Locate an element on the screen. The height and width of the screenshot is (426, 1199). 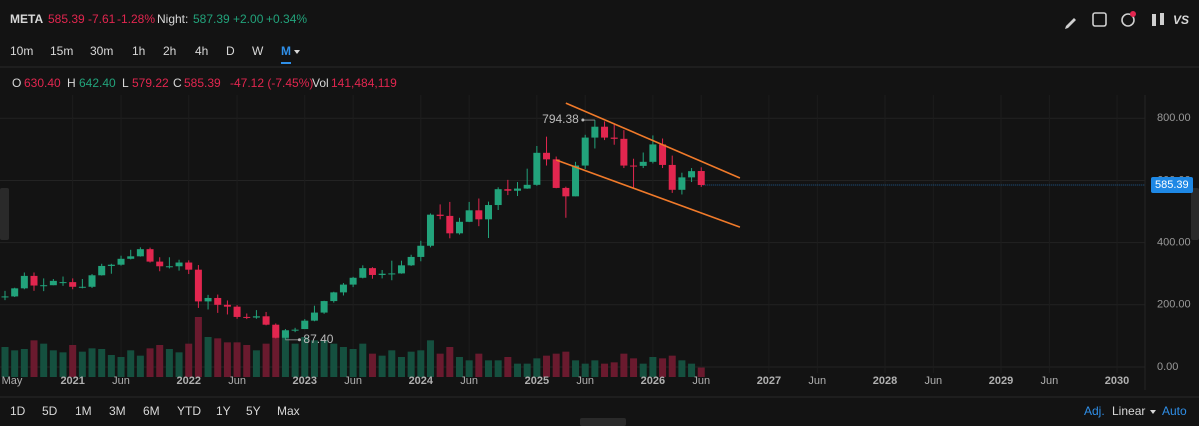
left-handle is located at coordinates (4, 214).